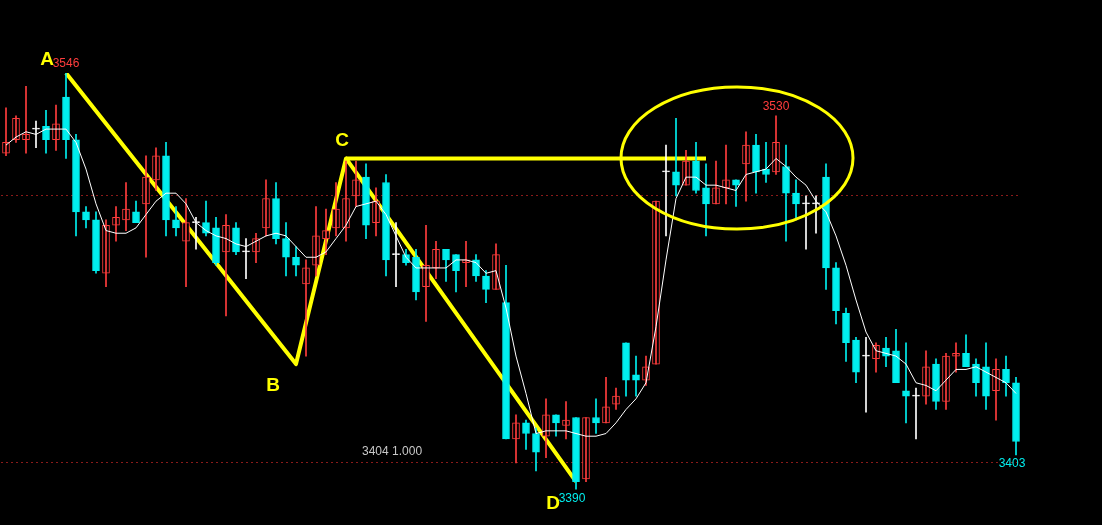 The width and height of the screenshot is (1102, 525). I want to click on annotation: B, so click(273, 385).